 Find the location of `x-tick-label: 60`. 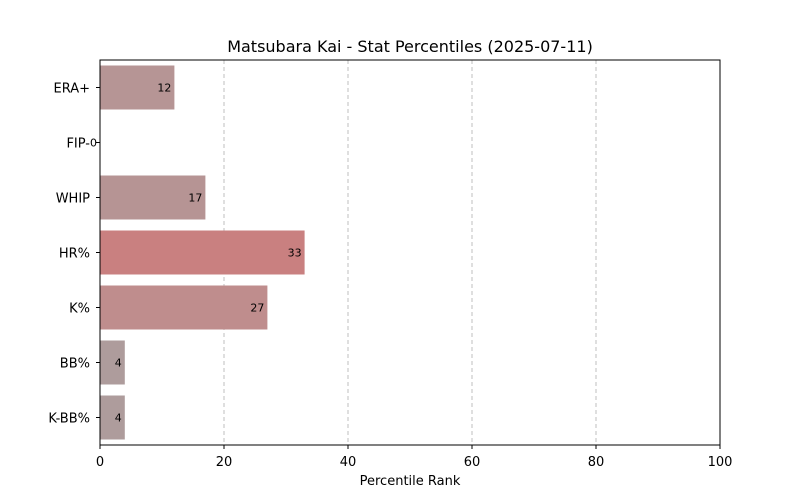

x-tick-label: 60 is located at coordinates (472, 462).